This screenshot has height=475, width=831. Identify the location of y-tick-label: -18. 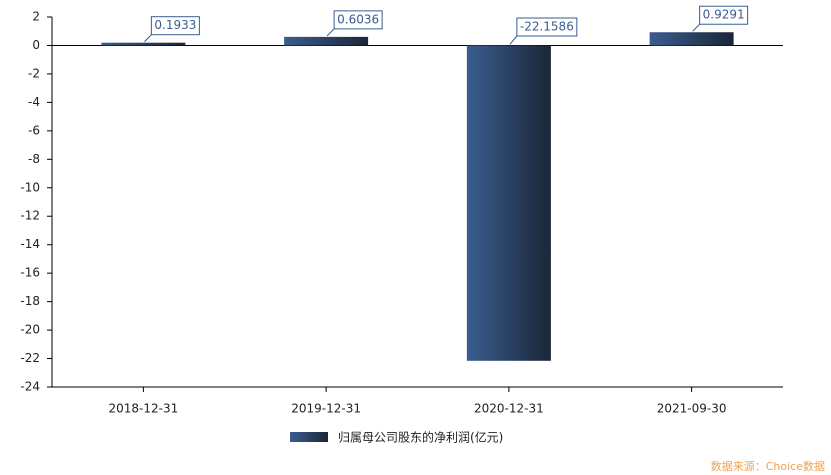
(30, 301).